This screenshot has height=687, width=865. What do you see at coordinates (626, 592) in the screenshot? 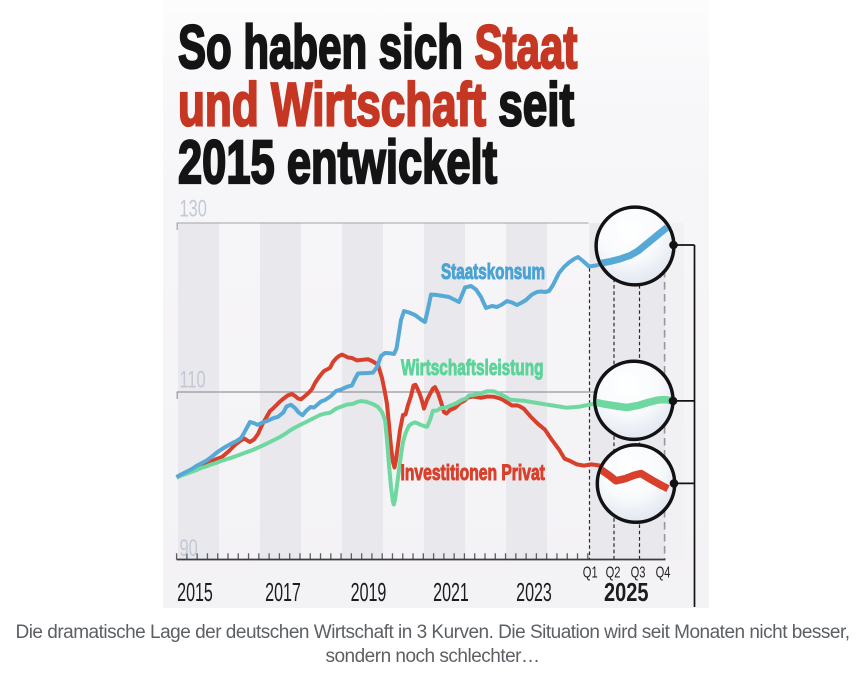
I see `svg-text: 2025` at bounding box center [626, 592].